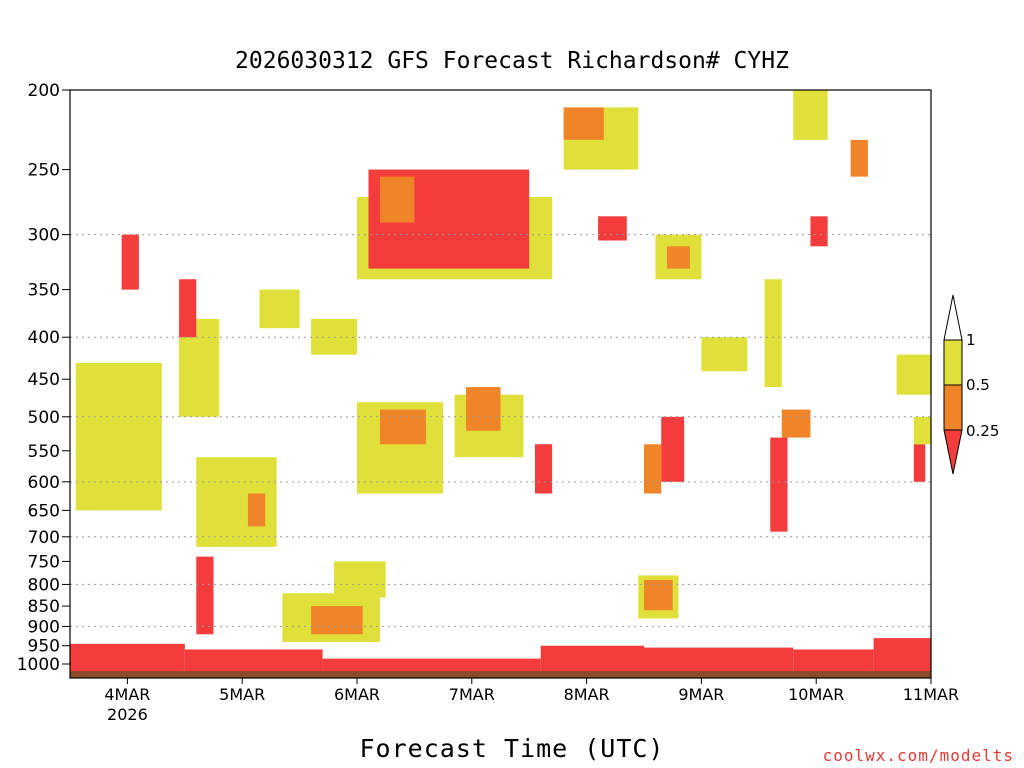  I want to click on ytick-label-350: 350, so click(44, 291).